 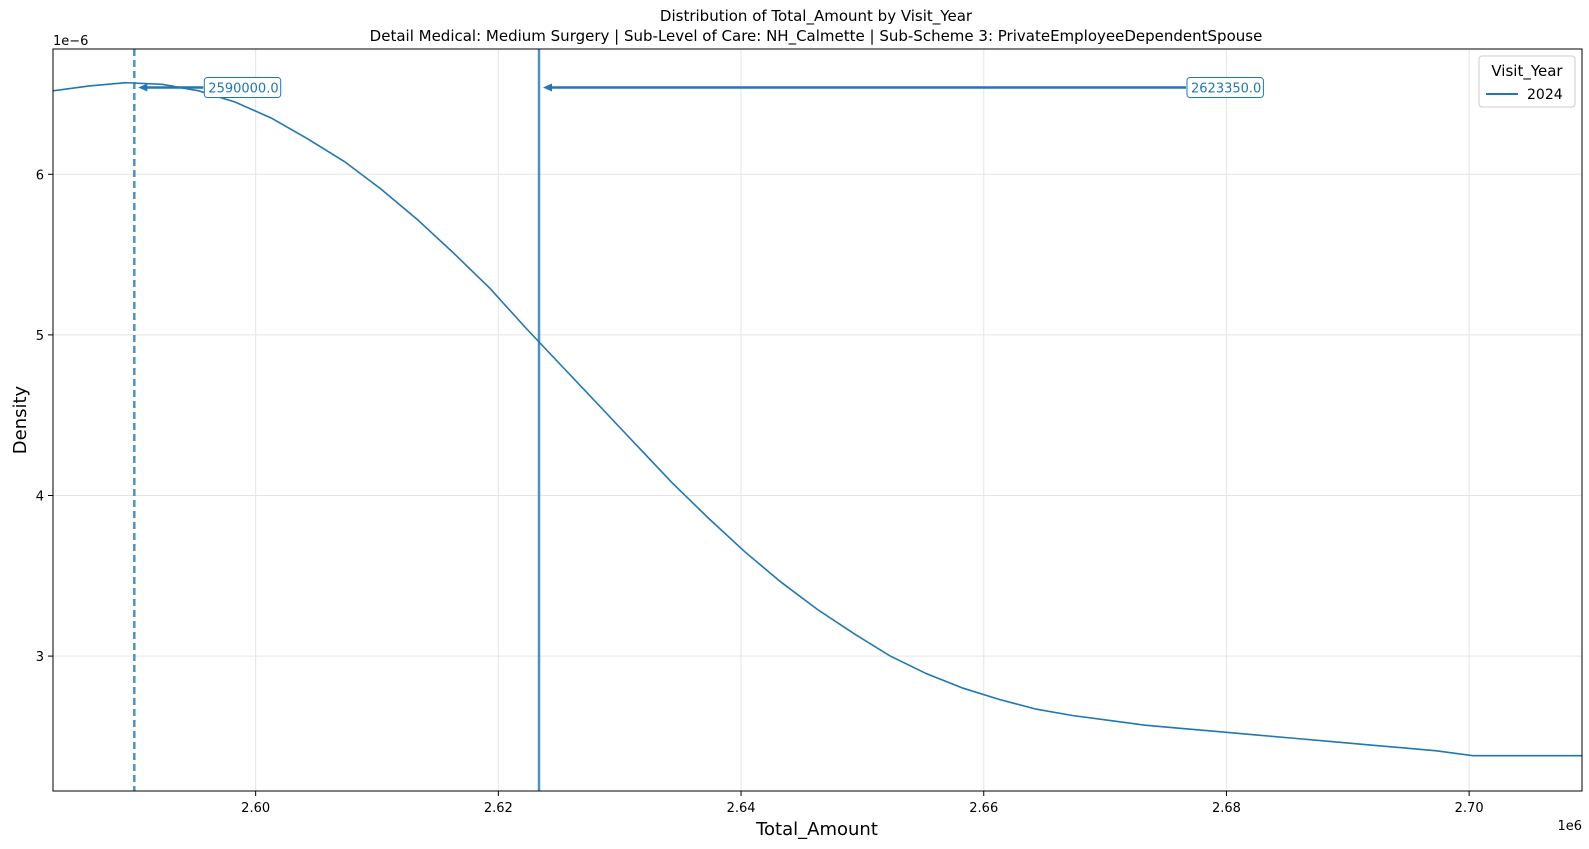 I want to click on y-tick-label: 4, so click(x=40, y=496).